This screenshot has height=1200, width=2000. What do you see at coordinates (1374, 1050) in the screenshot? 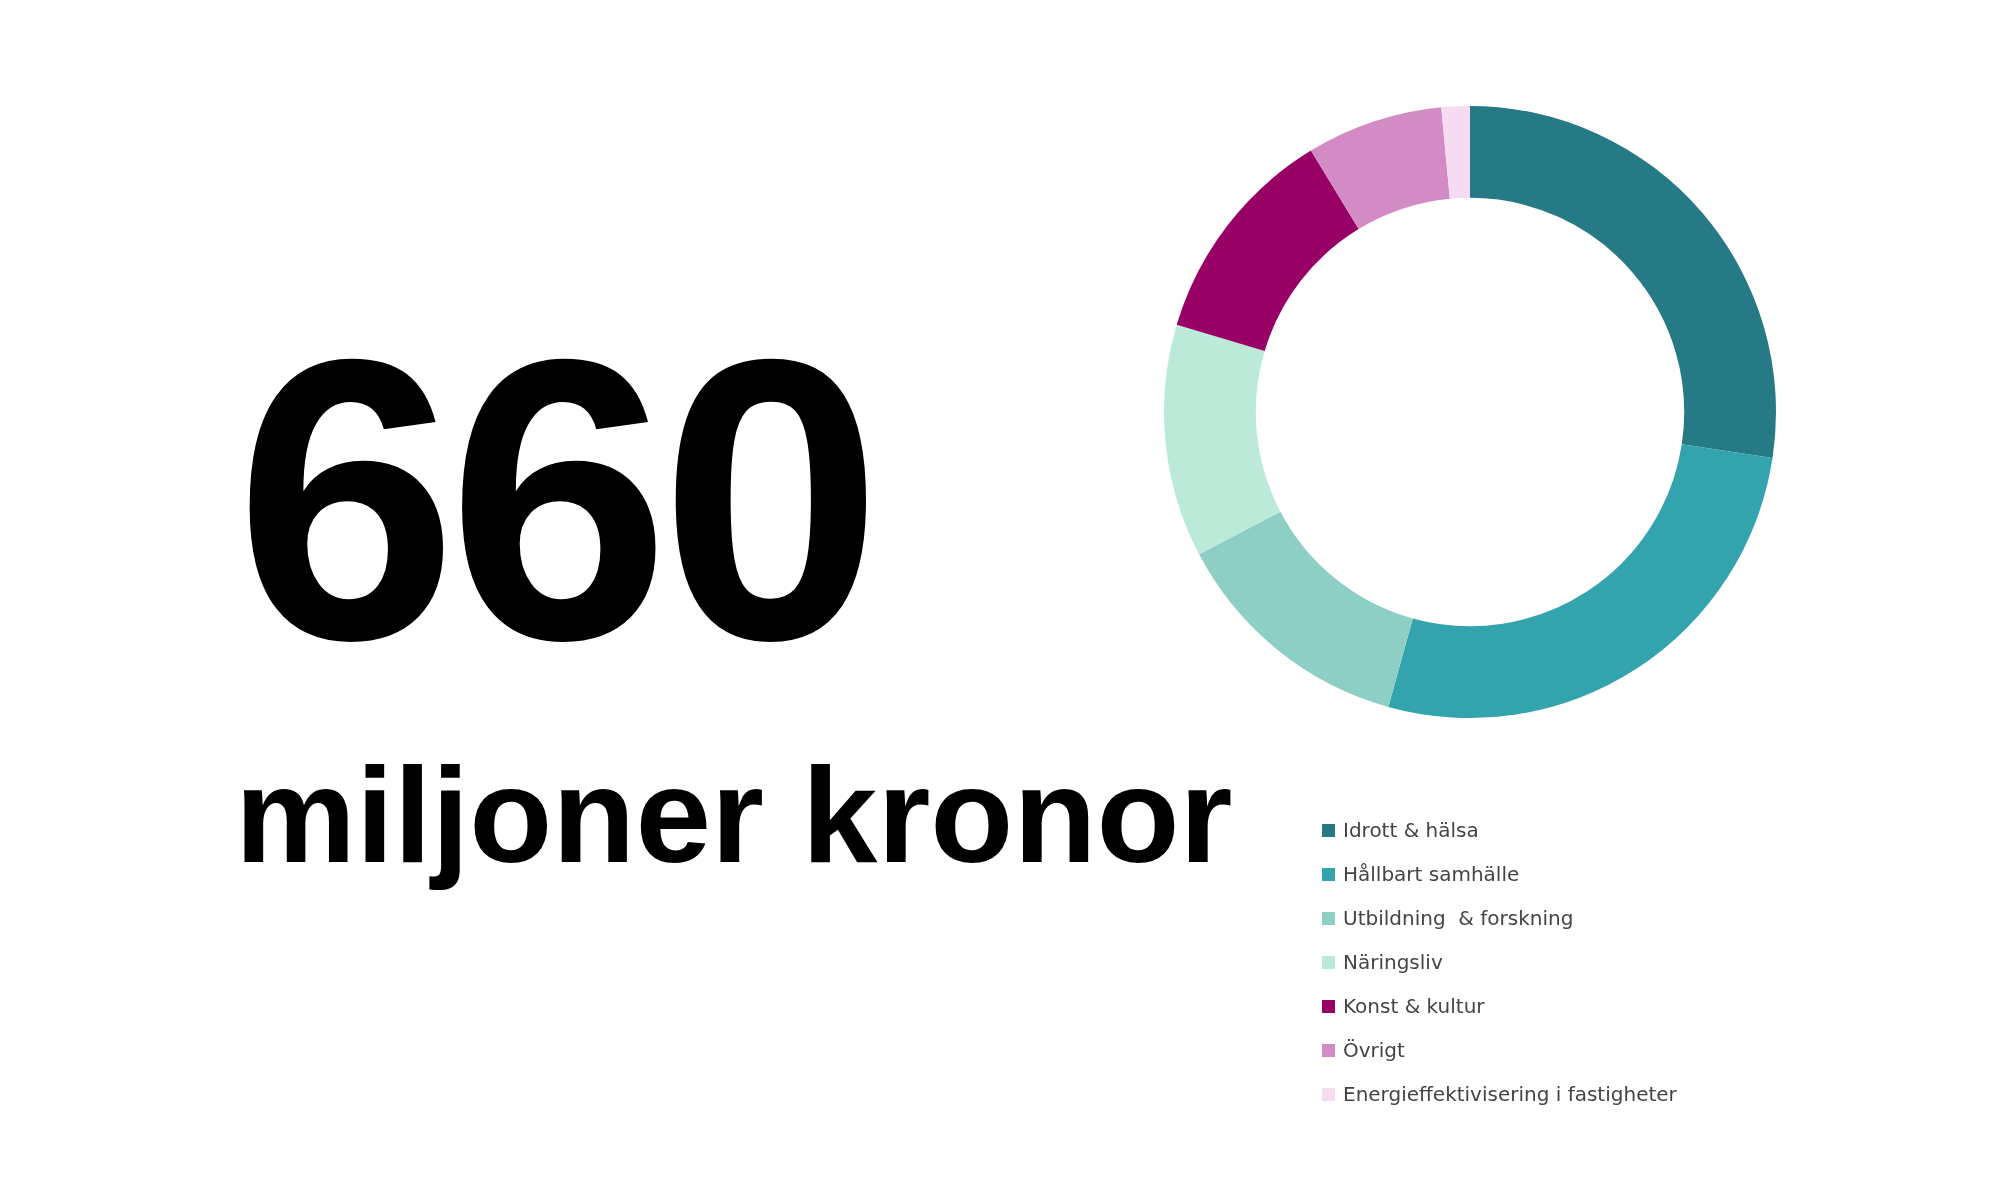
I see `legend-label: Övrigt` at bounding box center [1374, 1050].